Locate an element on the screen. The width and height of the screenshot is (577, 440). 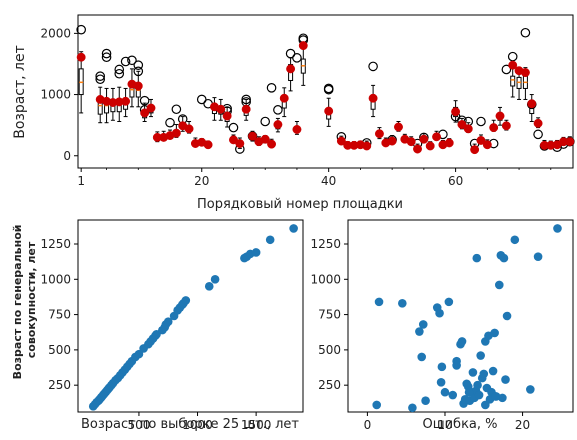
bottom-right-chart-xlabel: Ошибка, % is located at coordinates (459, 424).